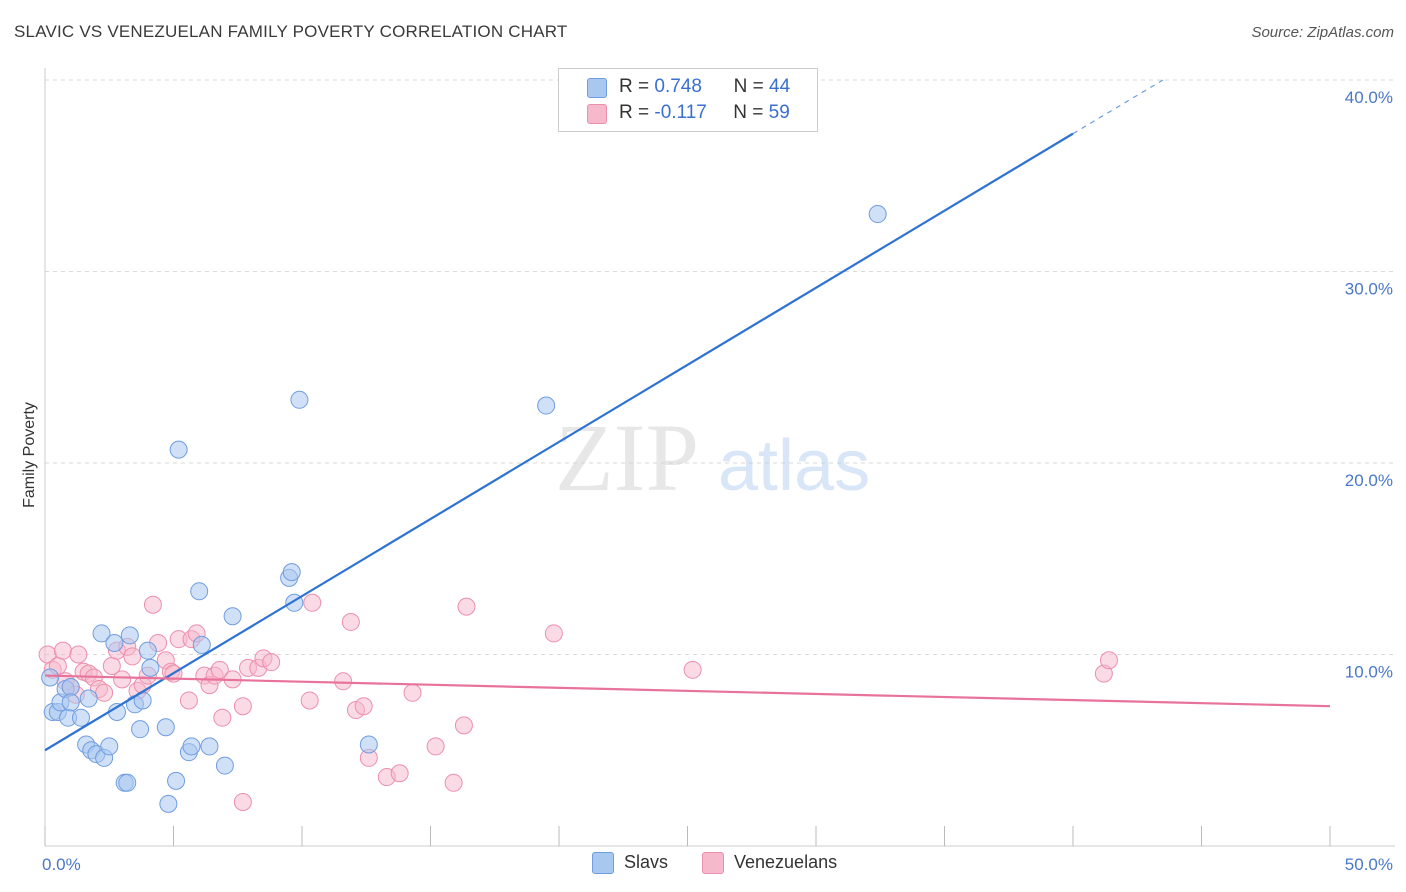  I want to click on watermark-zip: ZIP, so click(627, 457).